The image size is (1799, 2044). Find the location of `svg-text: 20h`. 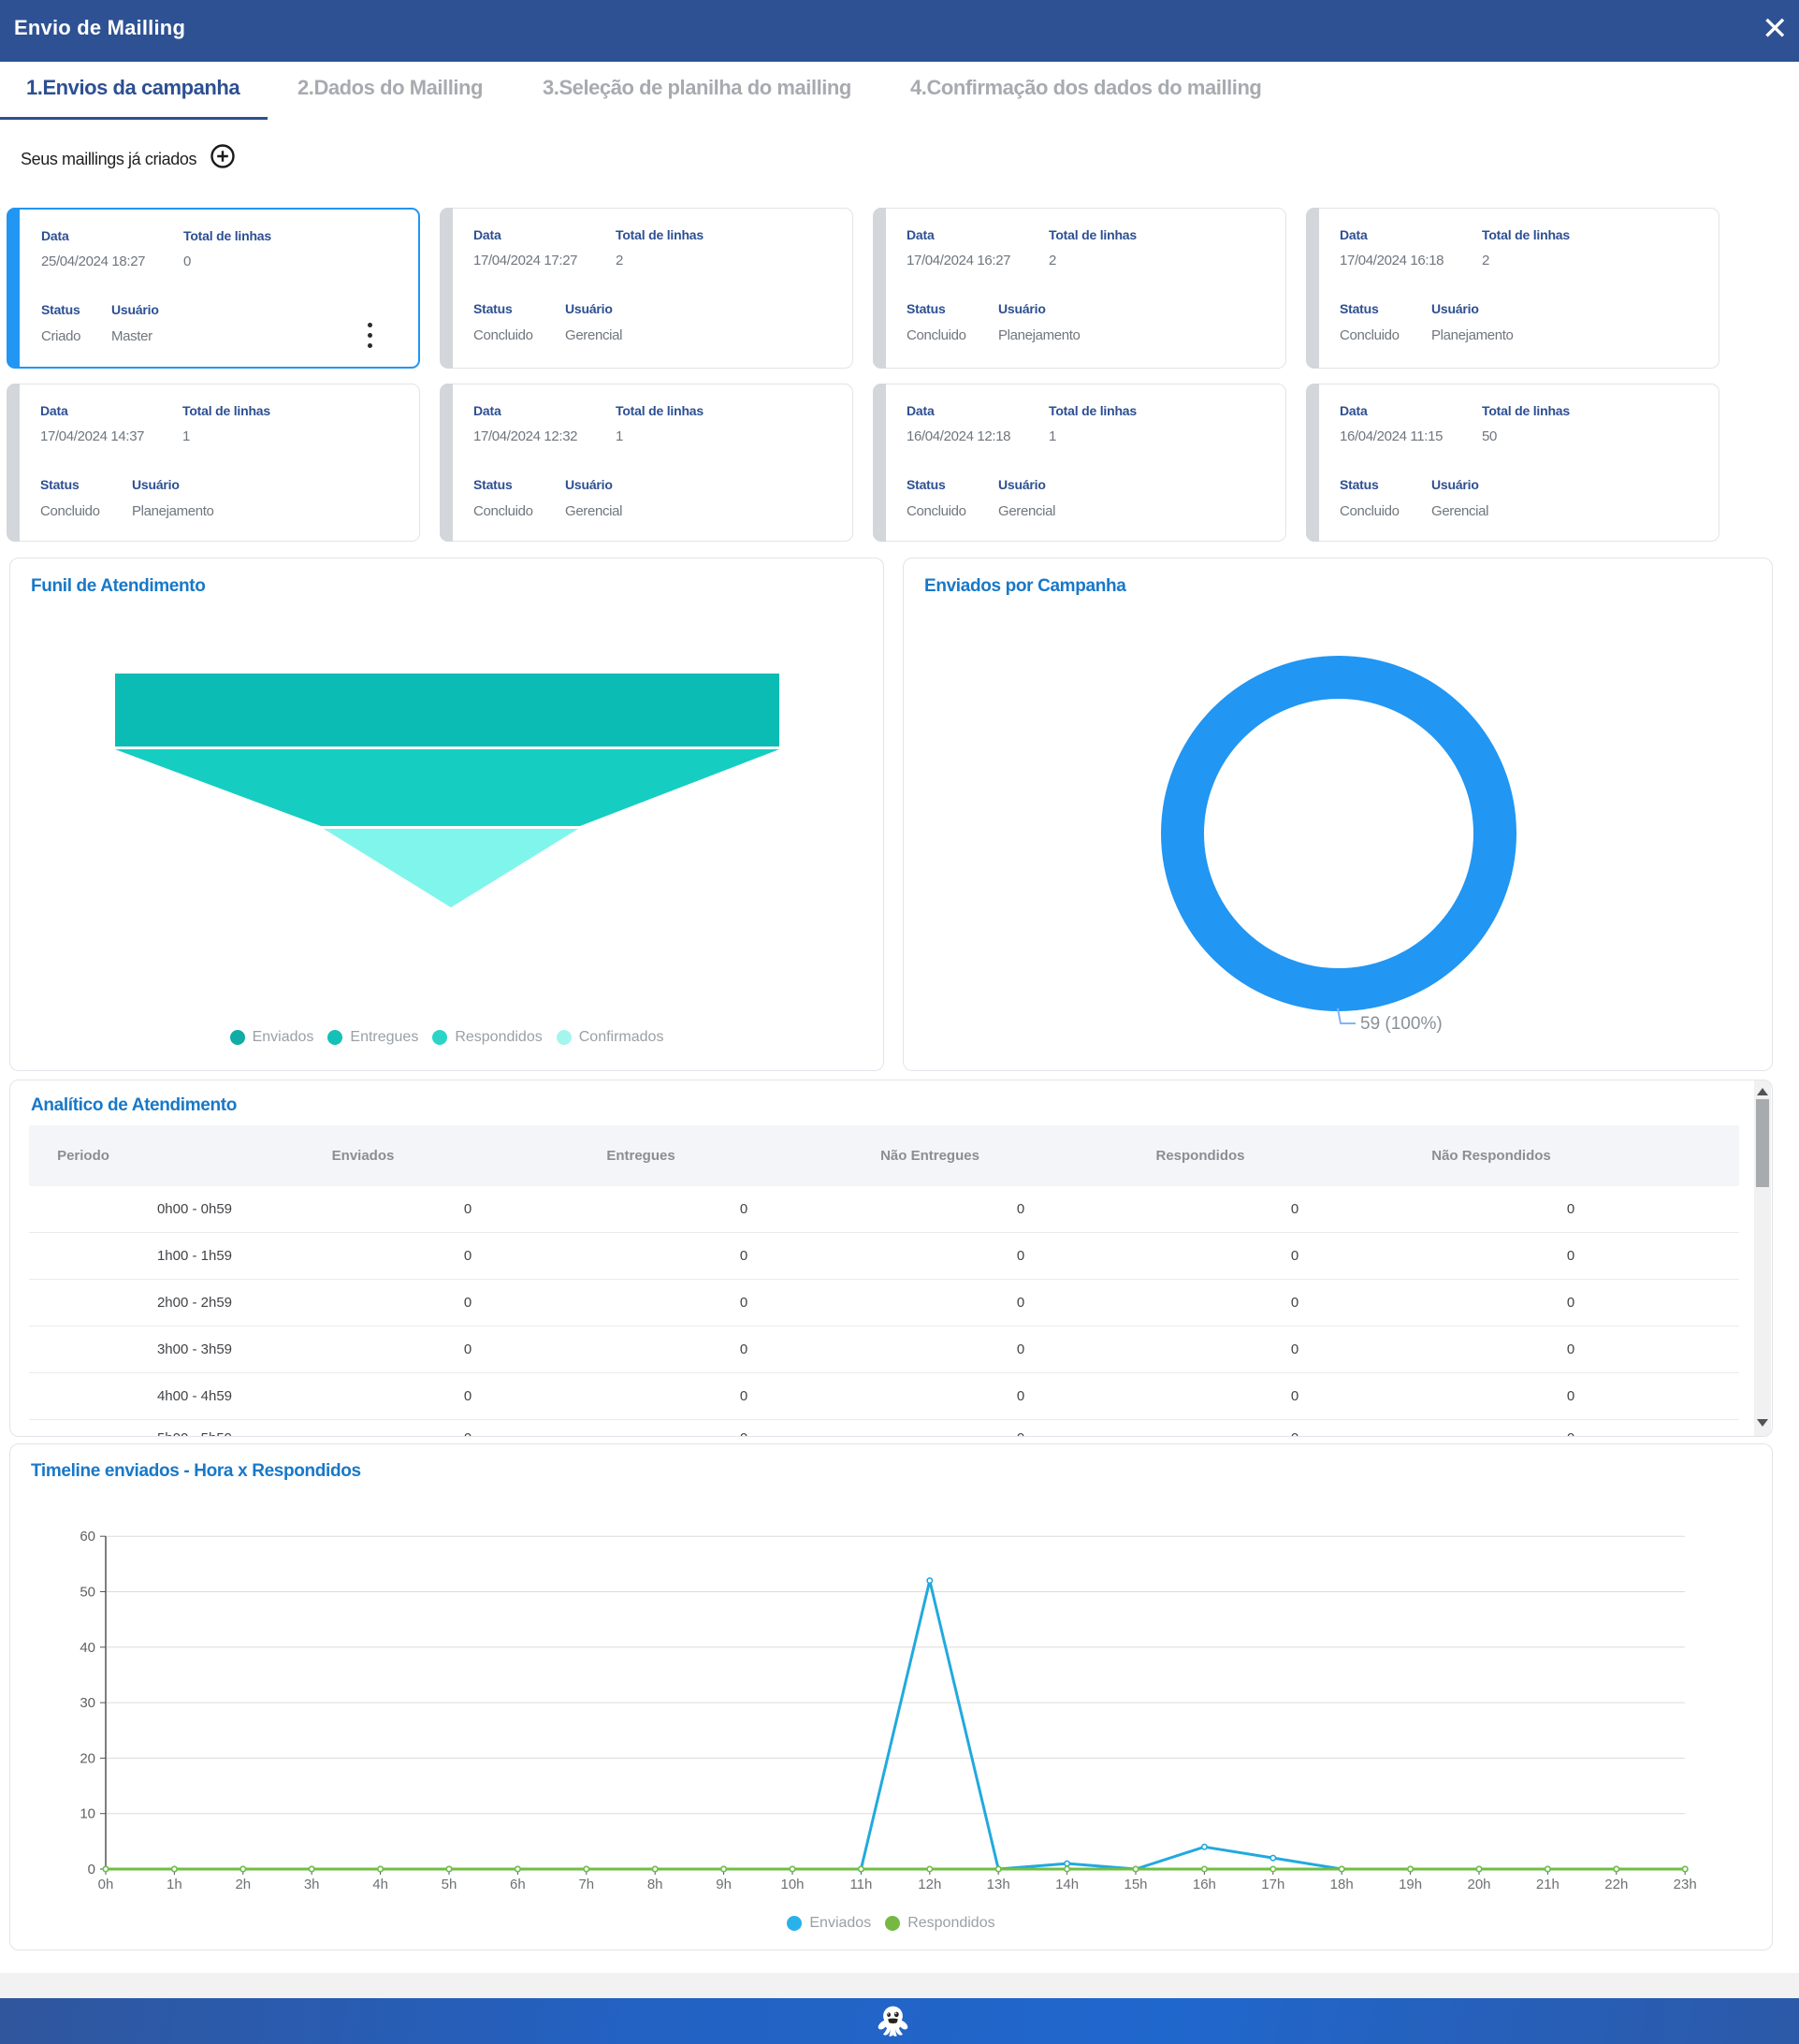

svg-text: 20h is located at coordinates (1478, 1884).